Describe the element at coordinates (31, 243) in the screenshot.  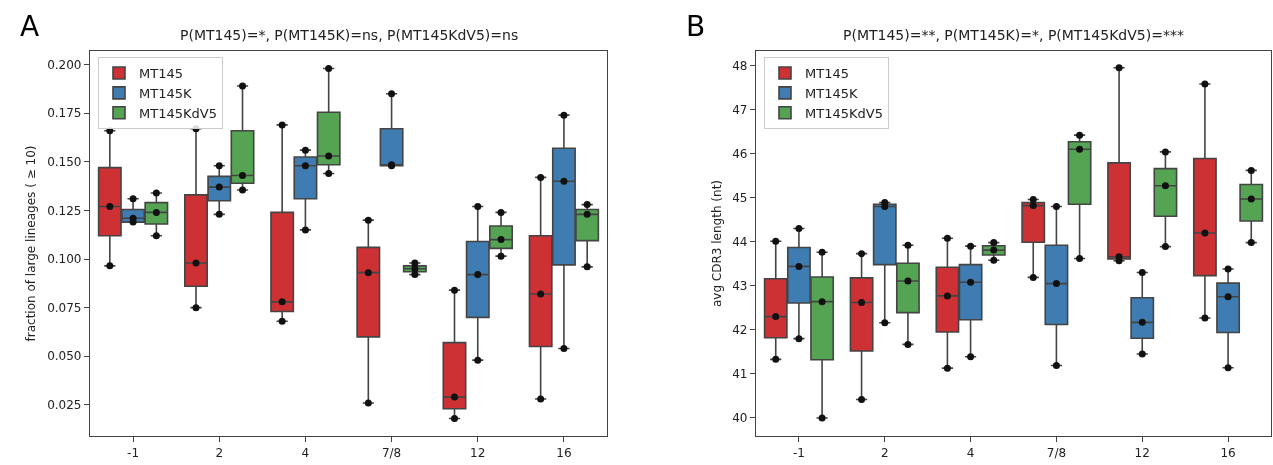
I see `y-axis-title: fraction of large lineages ( ≥ 10)` at that location.